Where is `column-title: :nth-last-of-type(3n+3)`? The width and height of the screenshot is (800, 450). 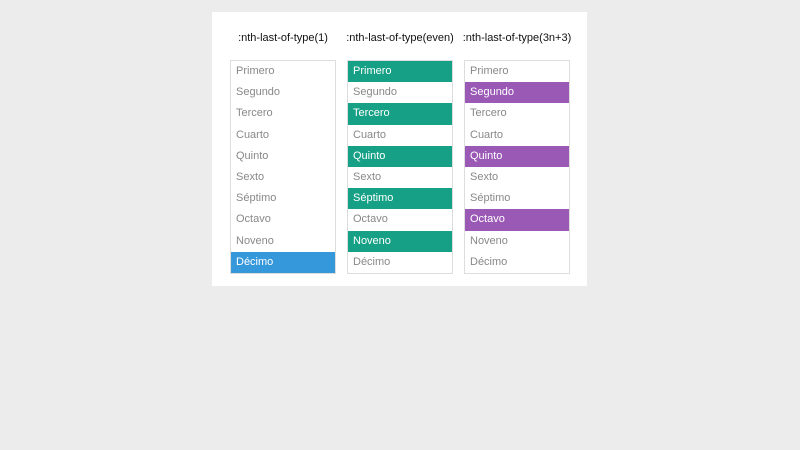 column-title: :nth-last-of-type(3n+3) is located at coordinates (517, 38).